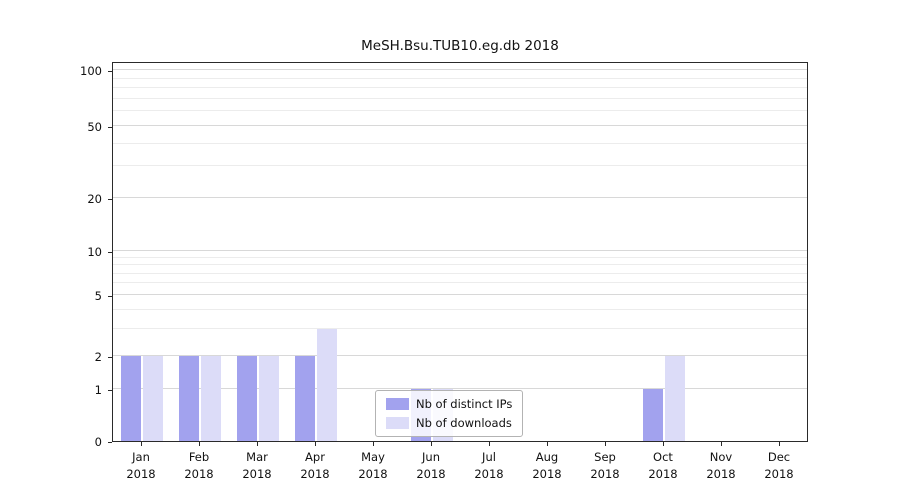  Describe the element at coordinates (199, 457) in the screenshot. I see `x-tick-month: Feb` at that location.